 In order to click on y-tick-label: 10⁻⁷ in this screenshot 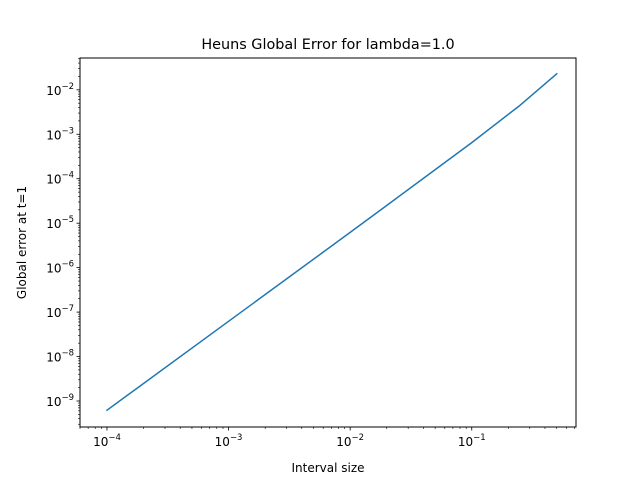, I will do `click(60, 312)`.